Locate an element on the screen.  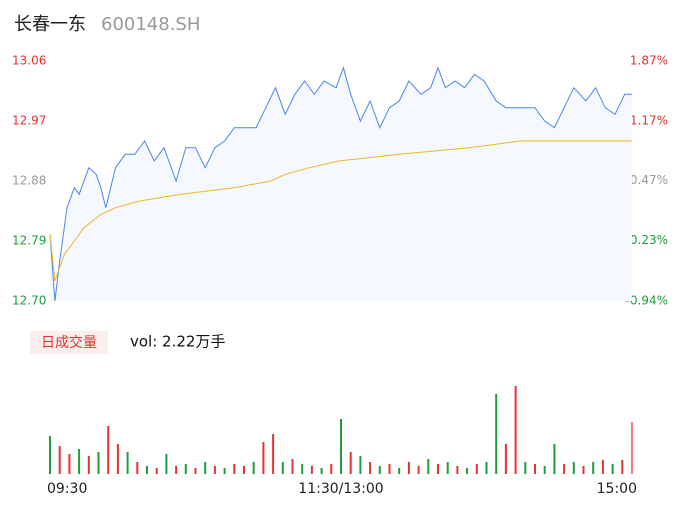
x-tick-label: 11:30/13:00 is located at coordinates (340, 489).